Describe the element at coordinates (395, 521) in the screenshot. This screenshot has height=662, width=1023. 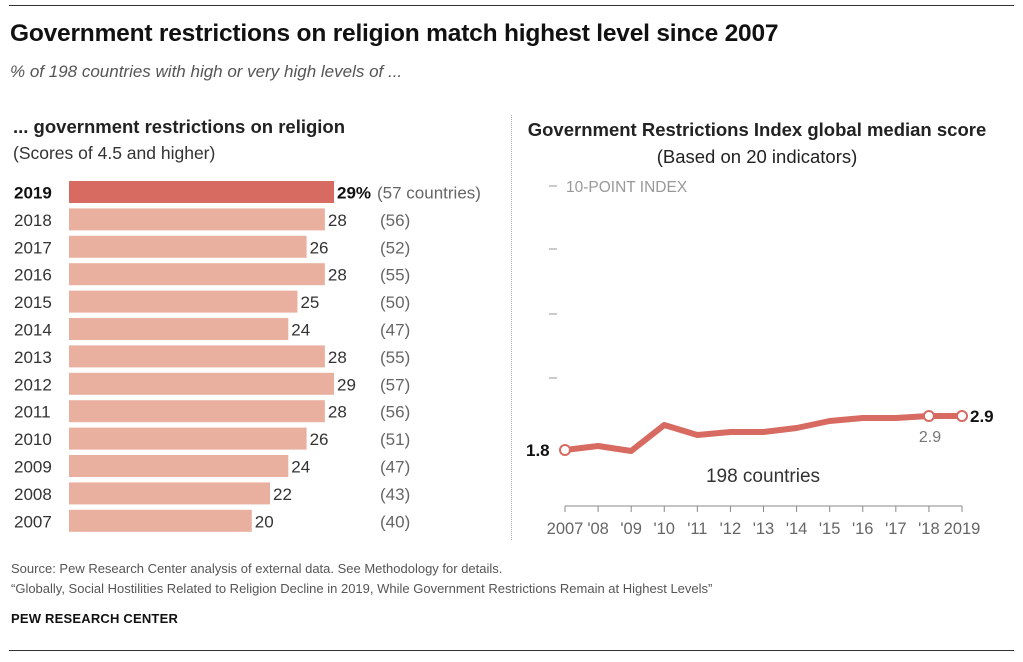
I see `bar-count-label: (40)` at that location.